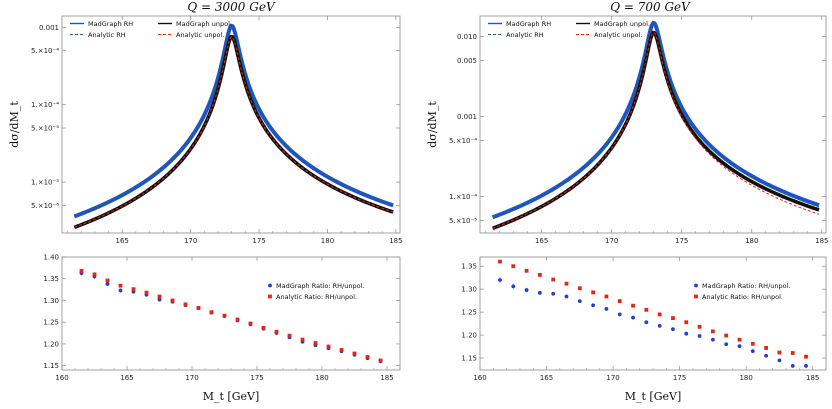 The height and width of the screenshot is (409, 832). Describe the element at coordinates (45, 105) in the screenshot. I see `y-tick-label: 1.×10⁻⁴` at that location.